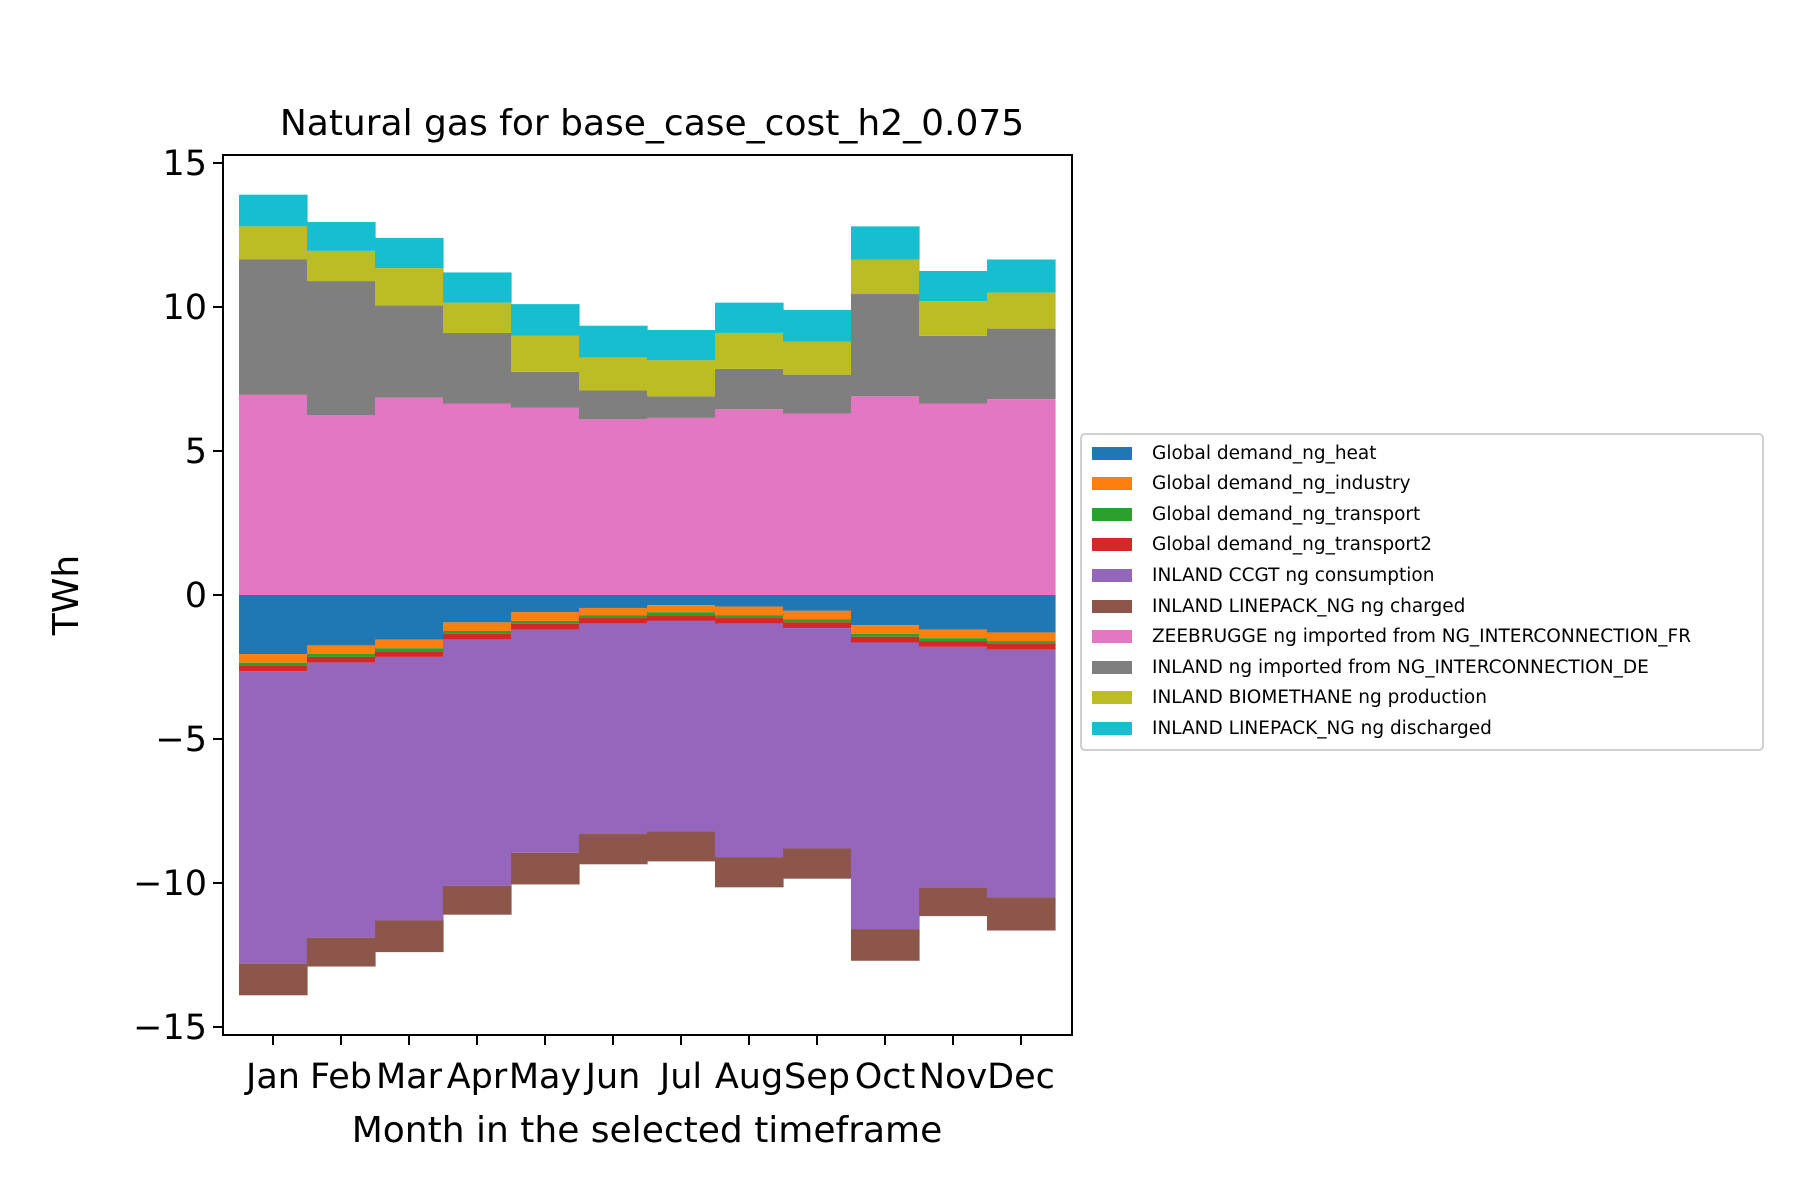 This screenshot has height=1200, width=1800. I want to click on y-tick-label: 10, so click(184, 308).